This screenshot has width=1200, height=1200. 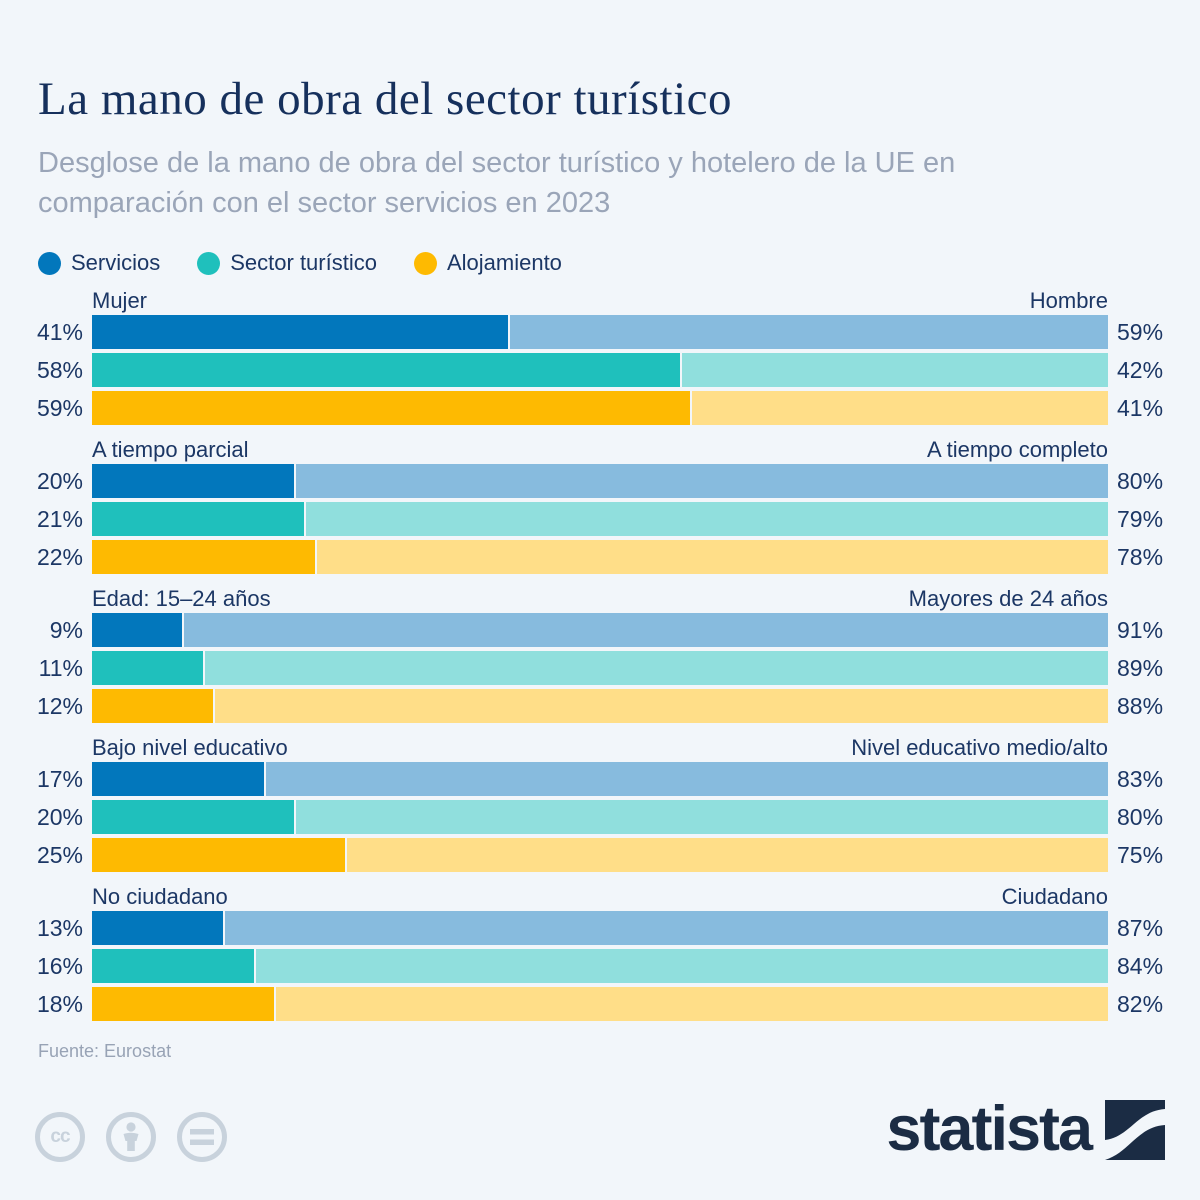 I want to click on right-value-label: 88%, so click(x=1140, y=705).